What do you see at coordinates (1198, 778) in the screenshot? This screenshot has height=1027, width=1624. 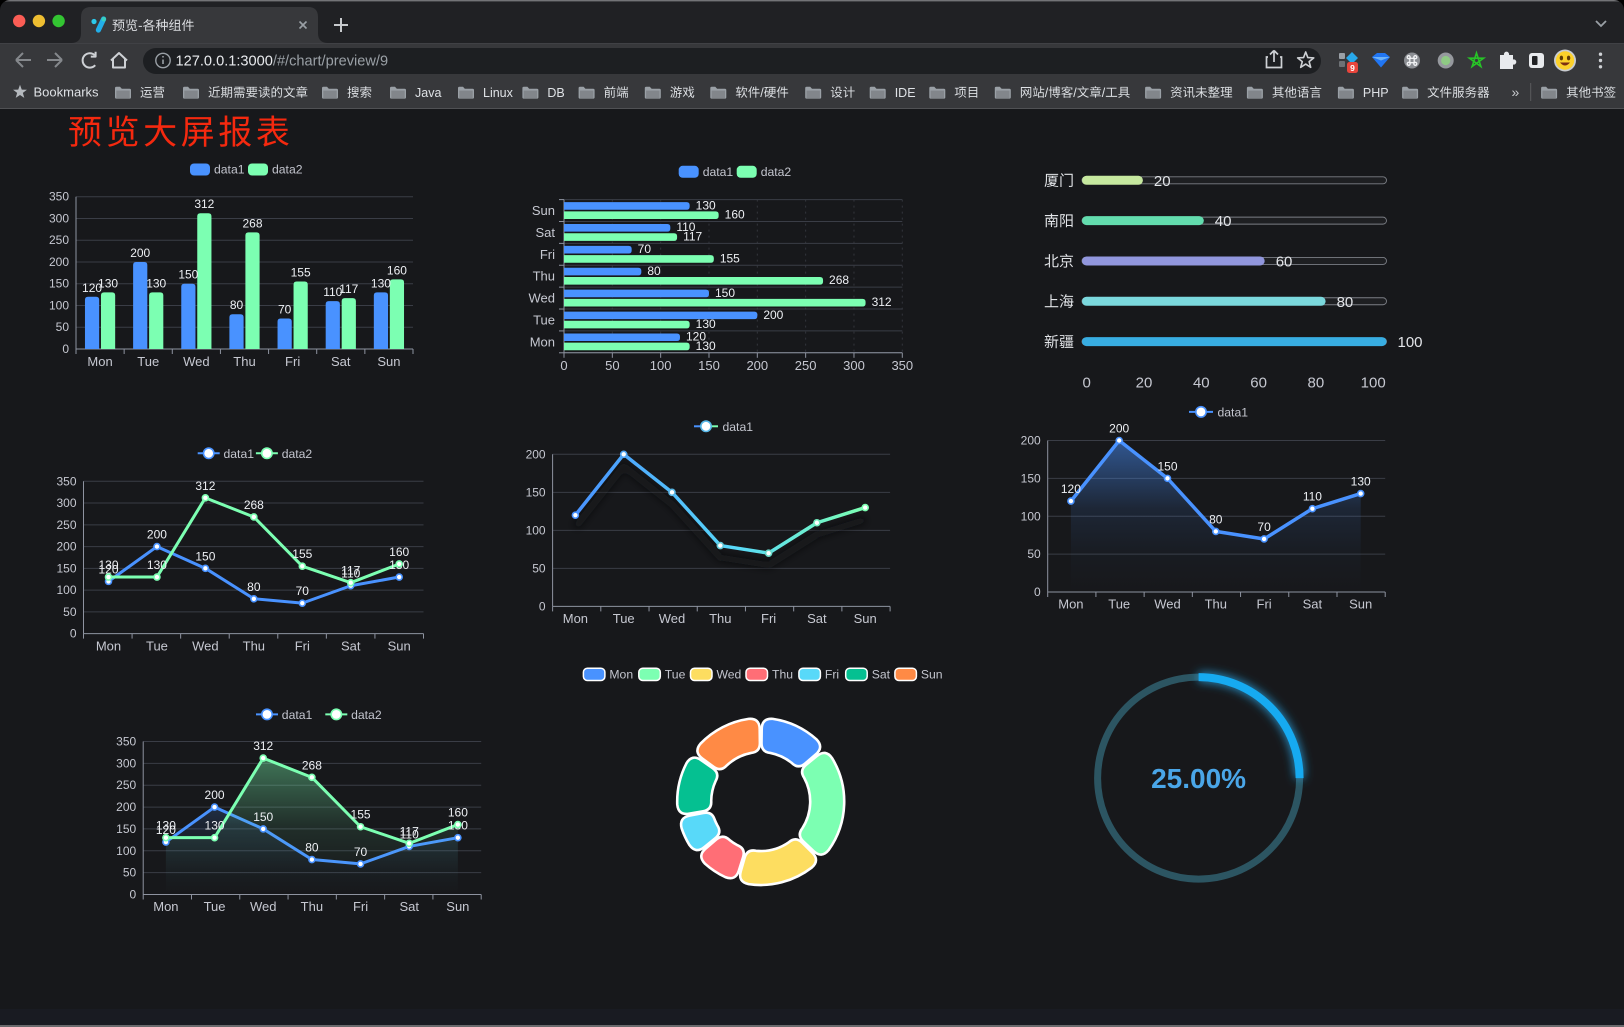 I see `svg-text: 25.00%` at bounding box center [1198, 778].